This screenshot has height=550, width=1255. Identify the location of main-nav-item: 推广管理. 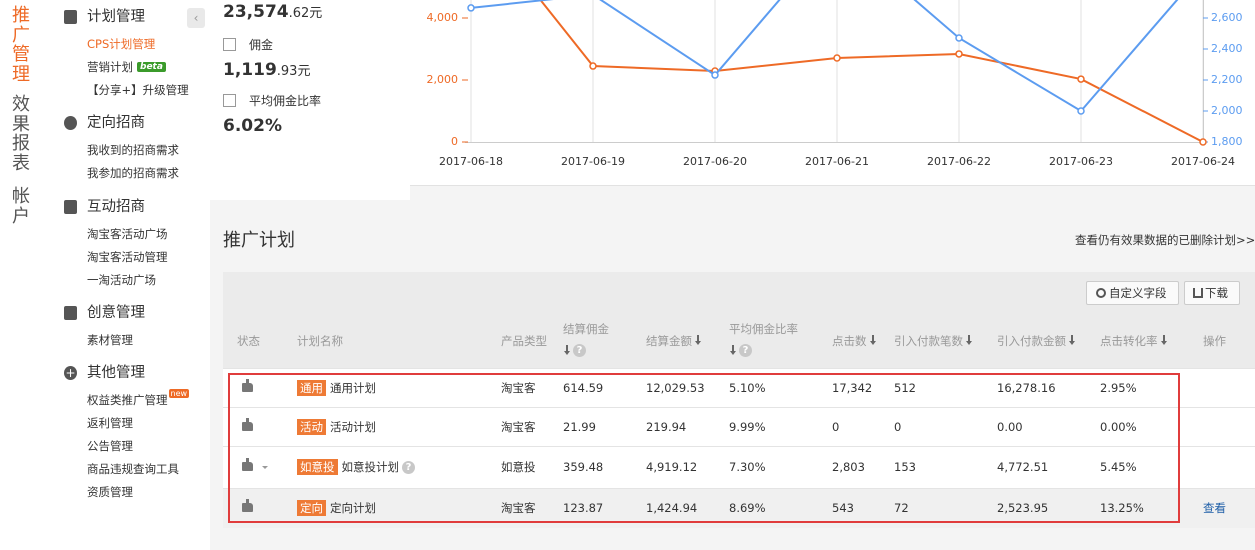
(21, 45).